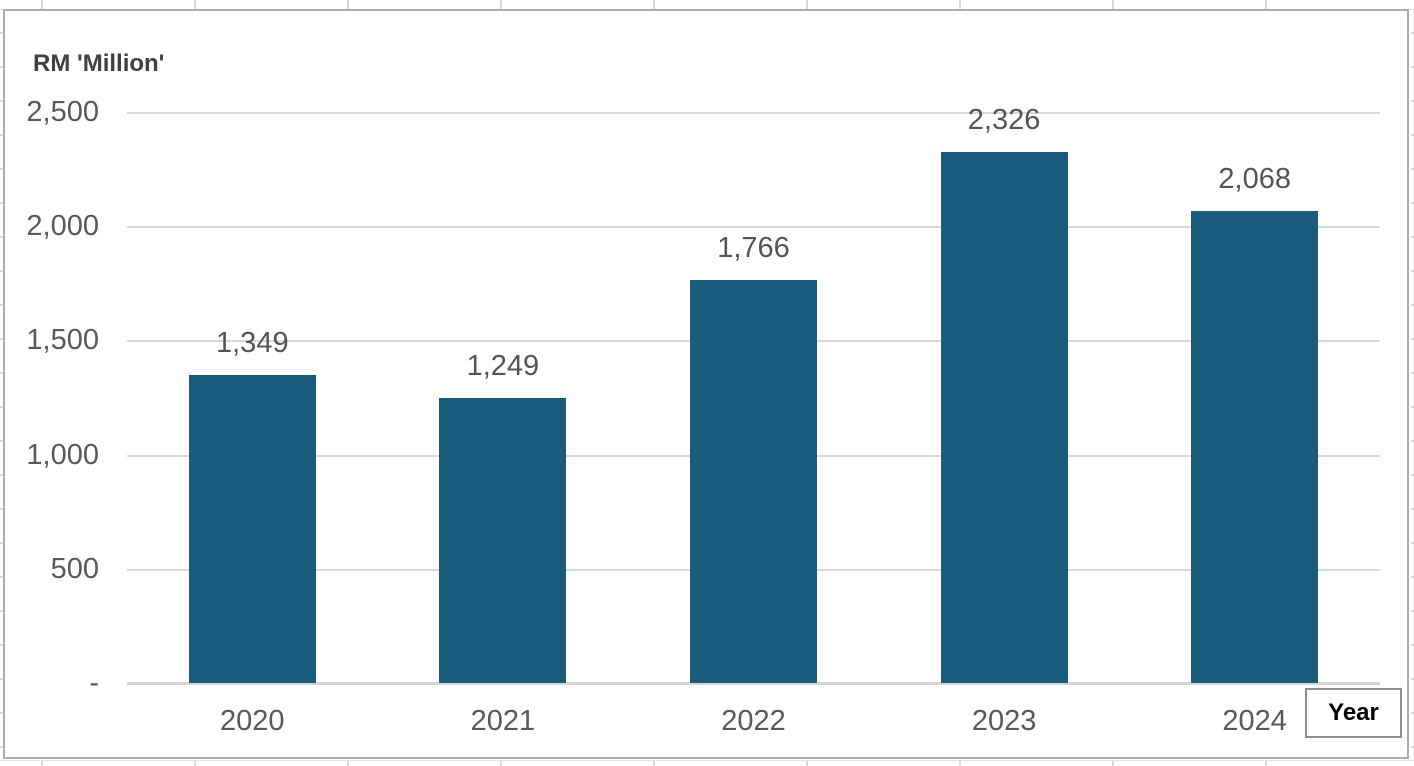 The width and height of the screenshot is (1414, 766). What do you see at coordinates (753, 683) in the screenshot?
I see `x-axis-line` at bounding box center [753, 683].